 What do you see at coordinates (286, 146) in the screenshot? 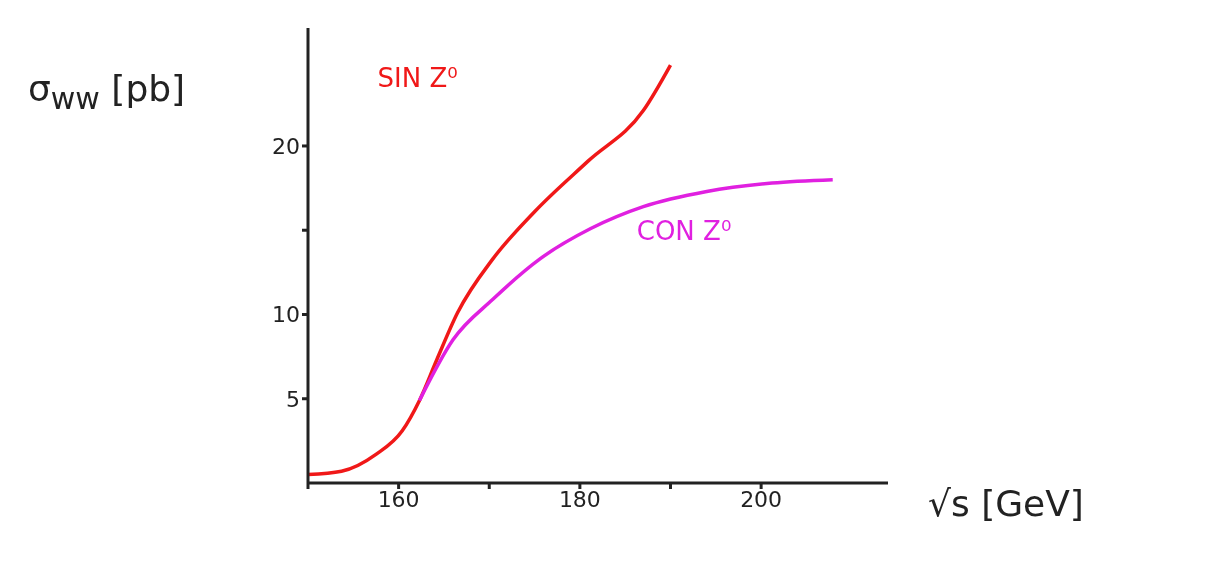
I see `y-tick-label: 20` at bounding box center [286, 146].